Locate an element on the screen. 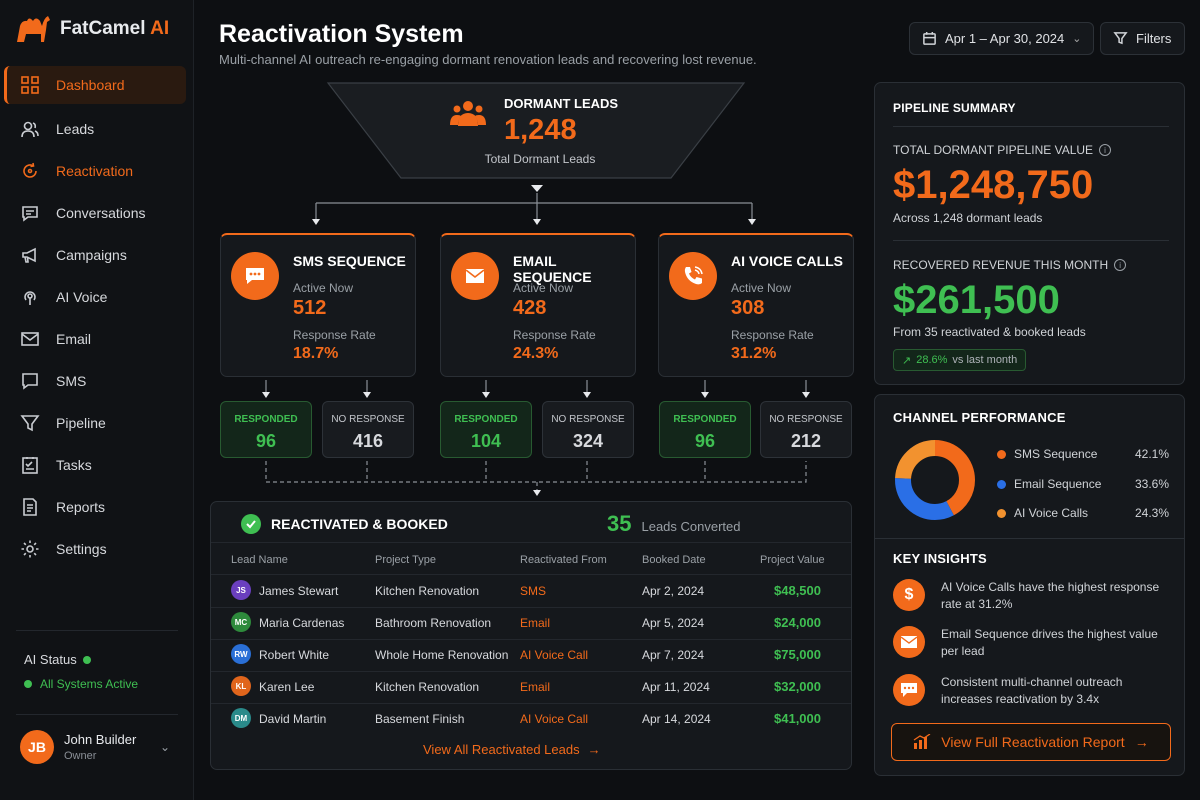  bar-chart-icon is located at coordinates (922, 741).